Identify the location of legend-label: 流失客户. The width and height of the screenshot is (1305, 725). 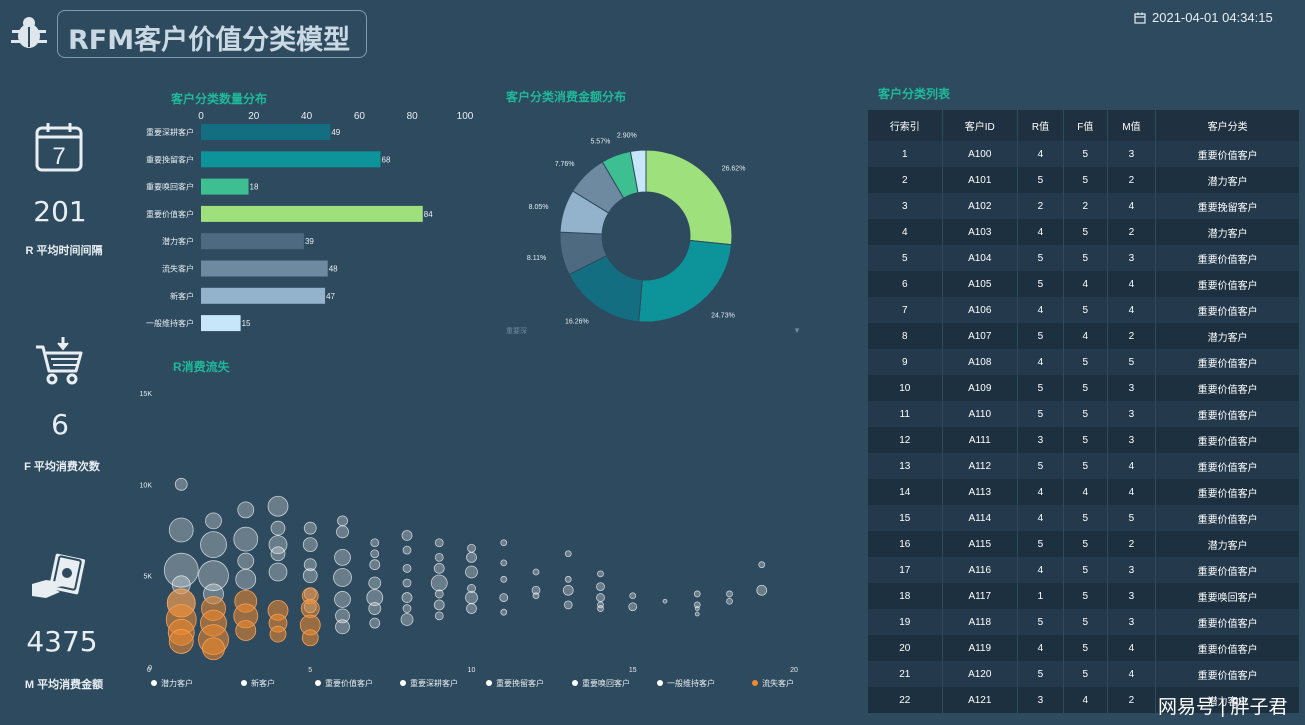
(778, 683).